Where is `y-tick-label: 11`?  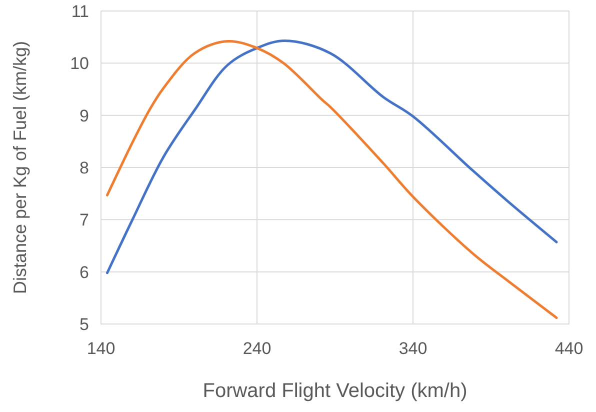 y-tick-label: 11 is located at coordinates (80, 11).